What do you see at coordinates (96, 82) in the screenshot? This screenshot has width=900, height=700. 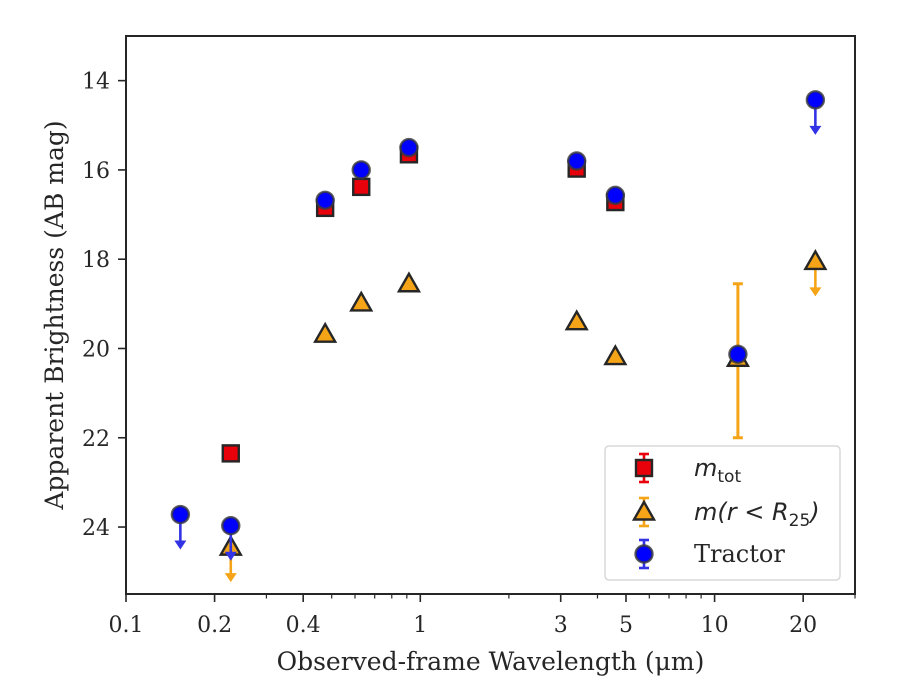 I see `y-tick-label: 14` at bounding box center [96, 82].